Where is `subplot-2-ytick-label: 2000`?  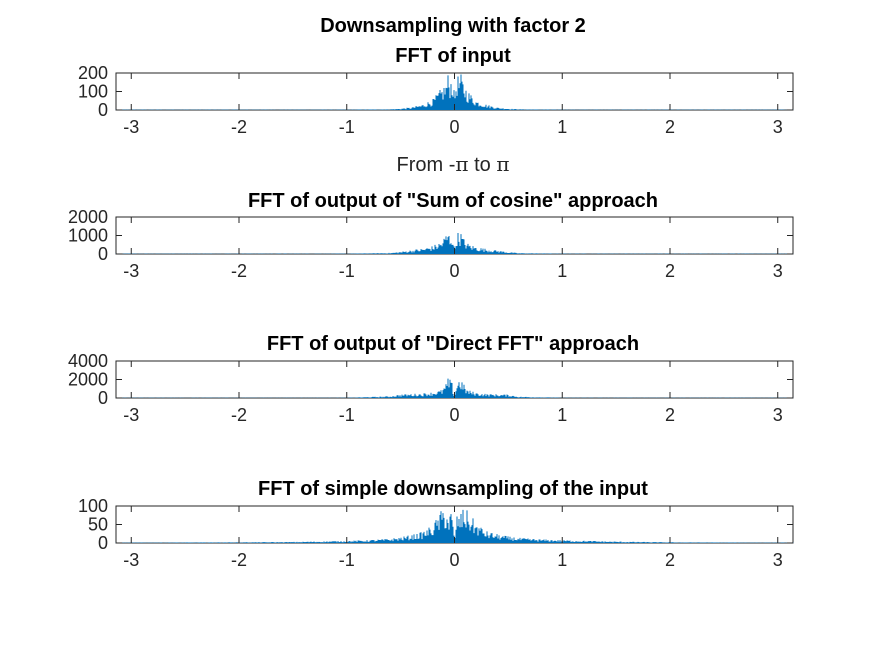
subplot-2-ytick-label: 2000 is located at coordinates (88, 217).